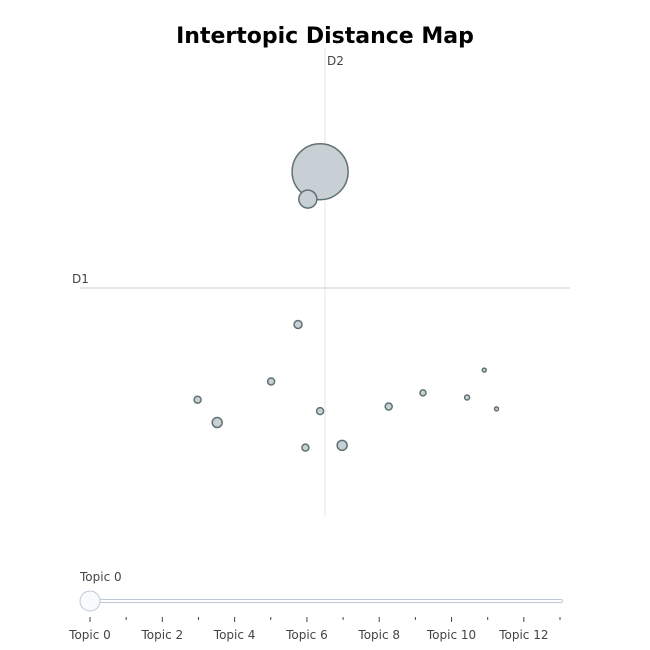  I want to click on slider-handle, so click(90, 601).